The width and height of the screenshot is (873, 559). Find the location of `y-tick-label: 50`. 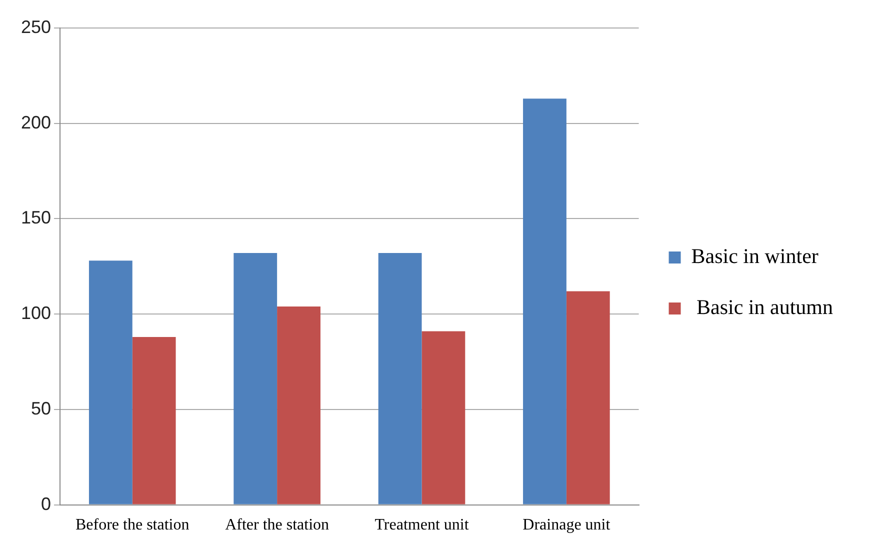

y-tick-label: 50 is located at coordinates (41, 408).